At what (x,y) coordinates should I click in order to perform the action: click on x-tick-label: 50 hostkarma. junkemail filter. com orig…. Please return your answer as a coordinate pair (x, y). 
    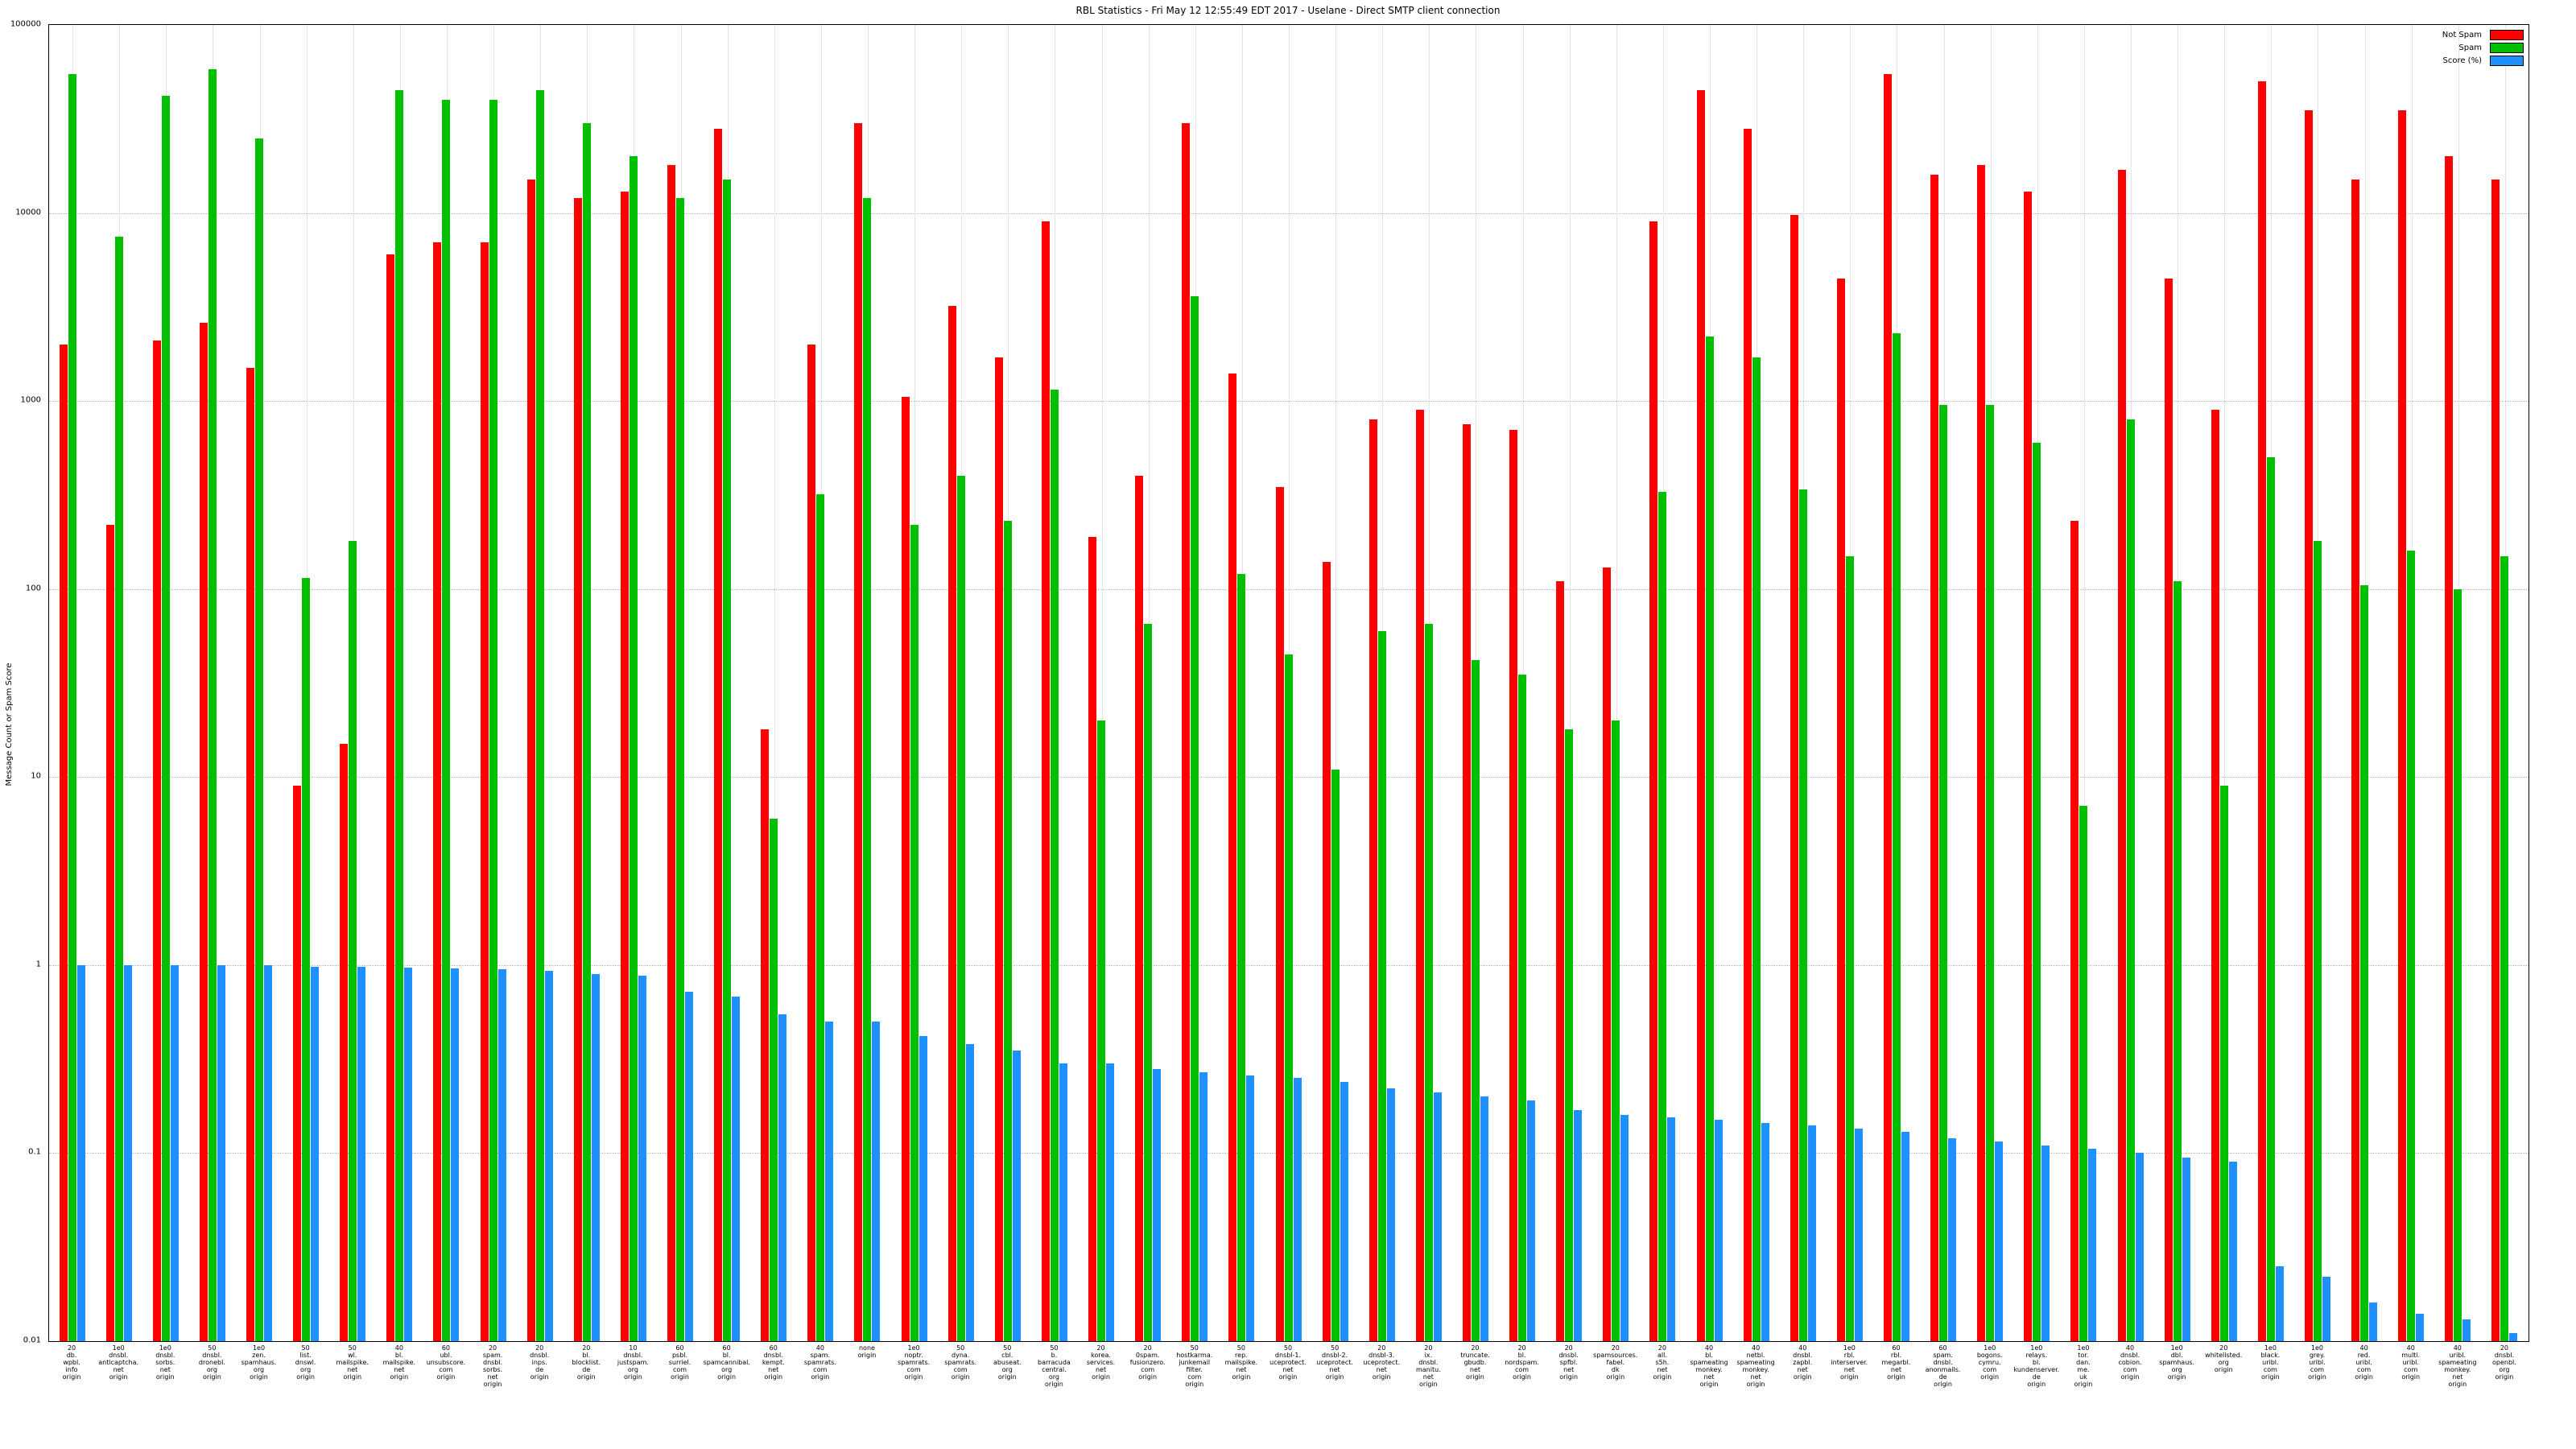
    Looking at the image, I should click on (1194, 1366).